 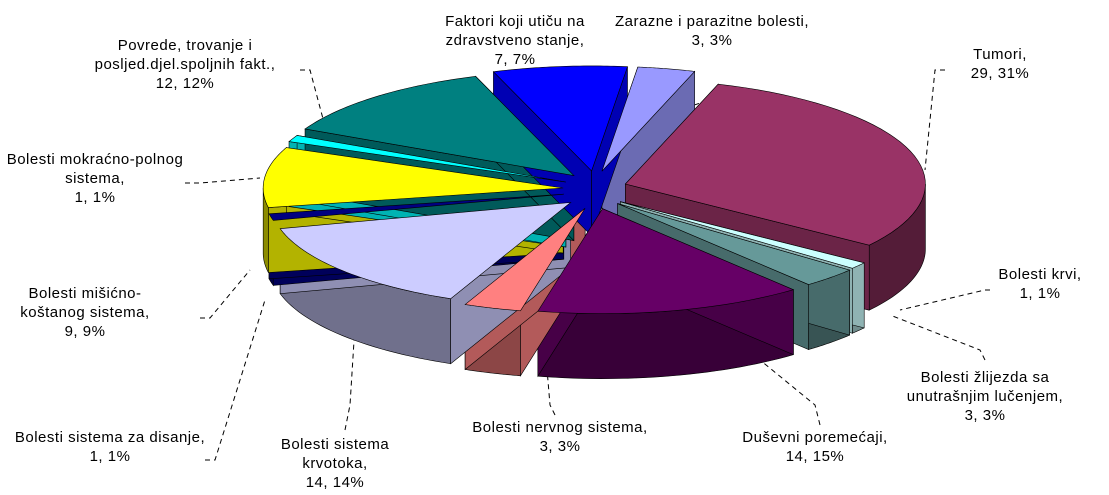 What do you see at coordinates (515, 59) in the screenshot?
I see `value-label: 7, 7%` at bounding box center [515, 59].